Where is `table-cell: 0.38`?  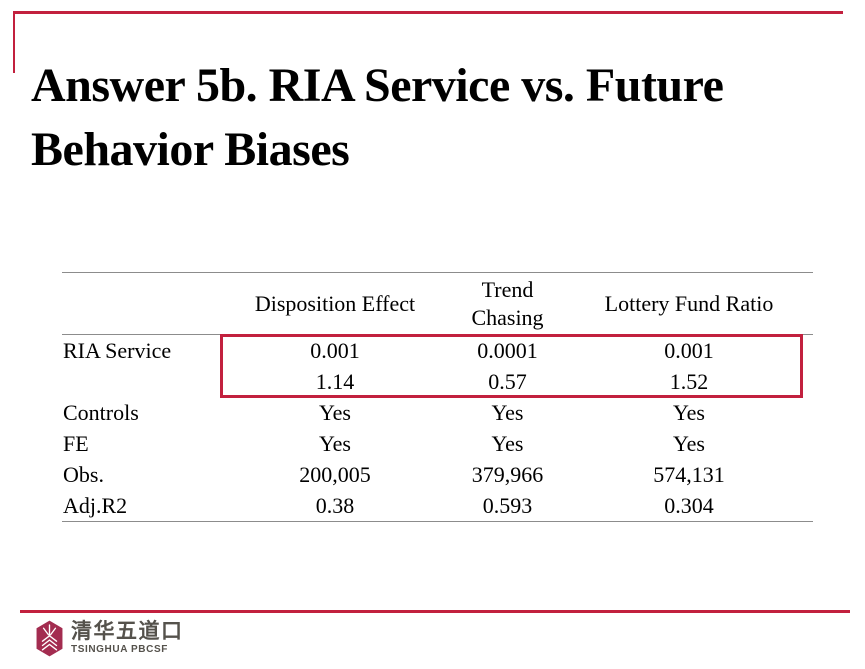 table-cell: 0.38 is located at coordinates (335, 505).